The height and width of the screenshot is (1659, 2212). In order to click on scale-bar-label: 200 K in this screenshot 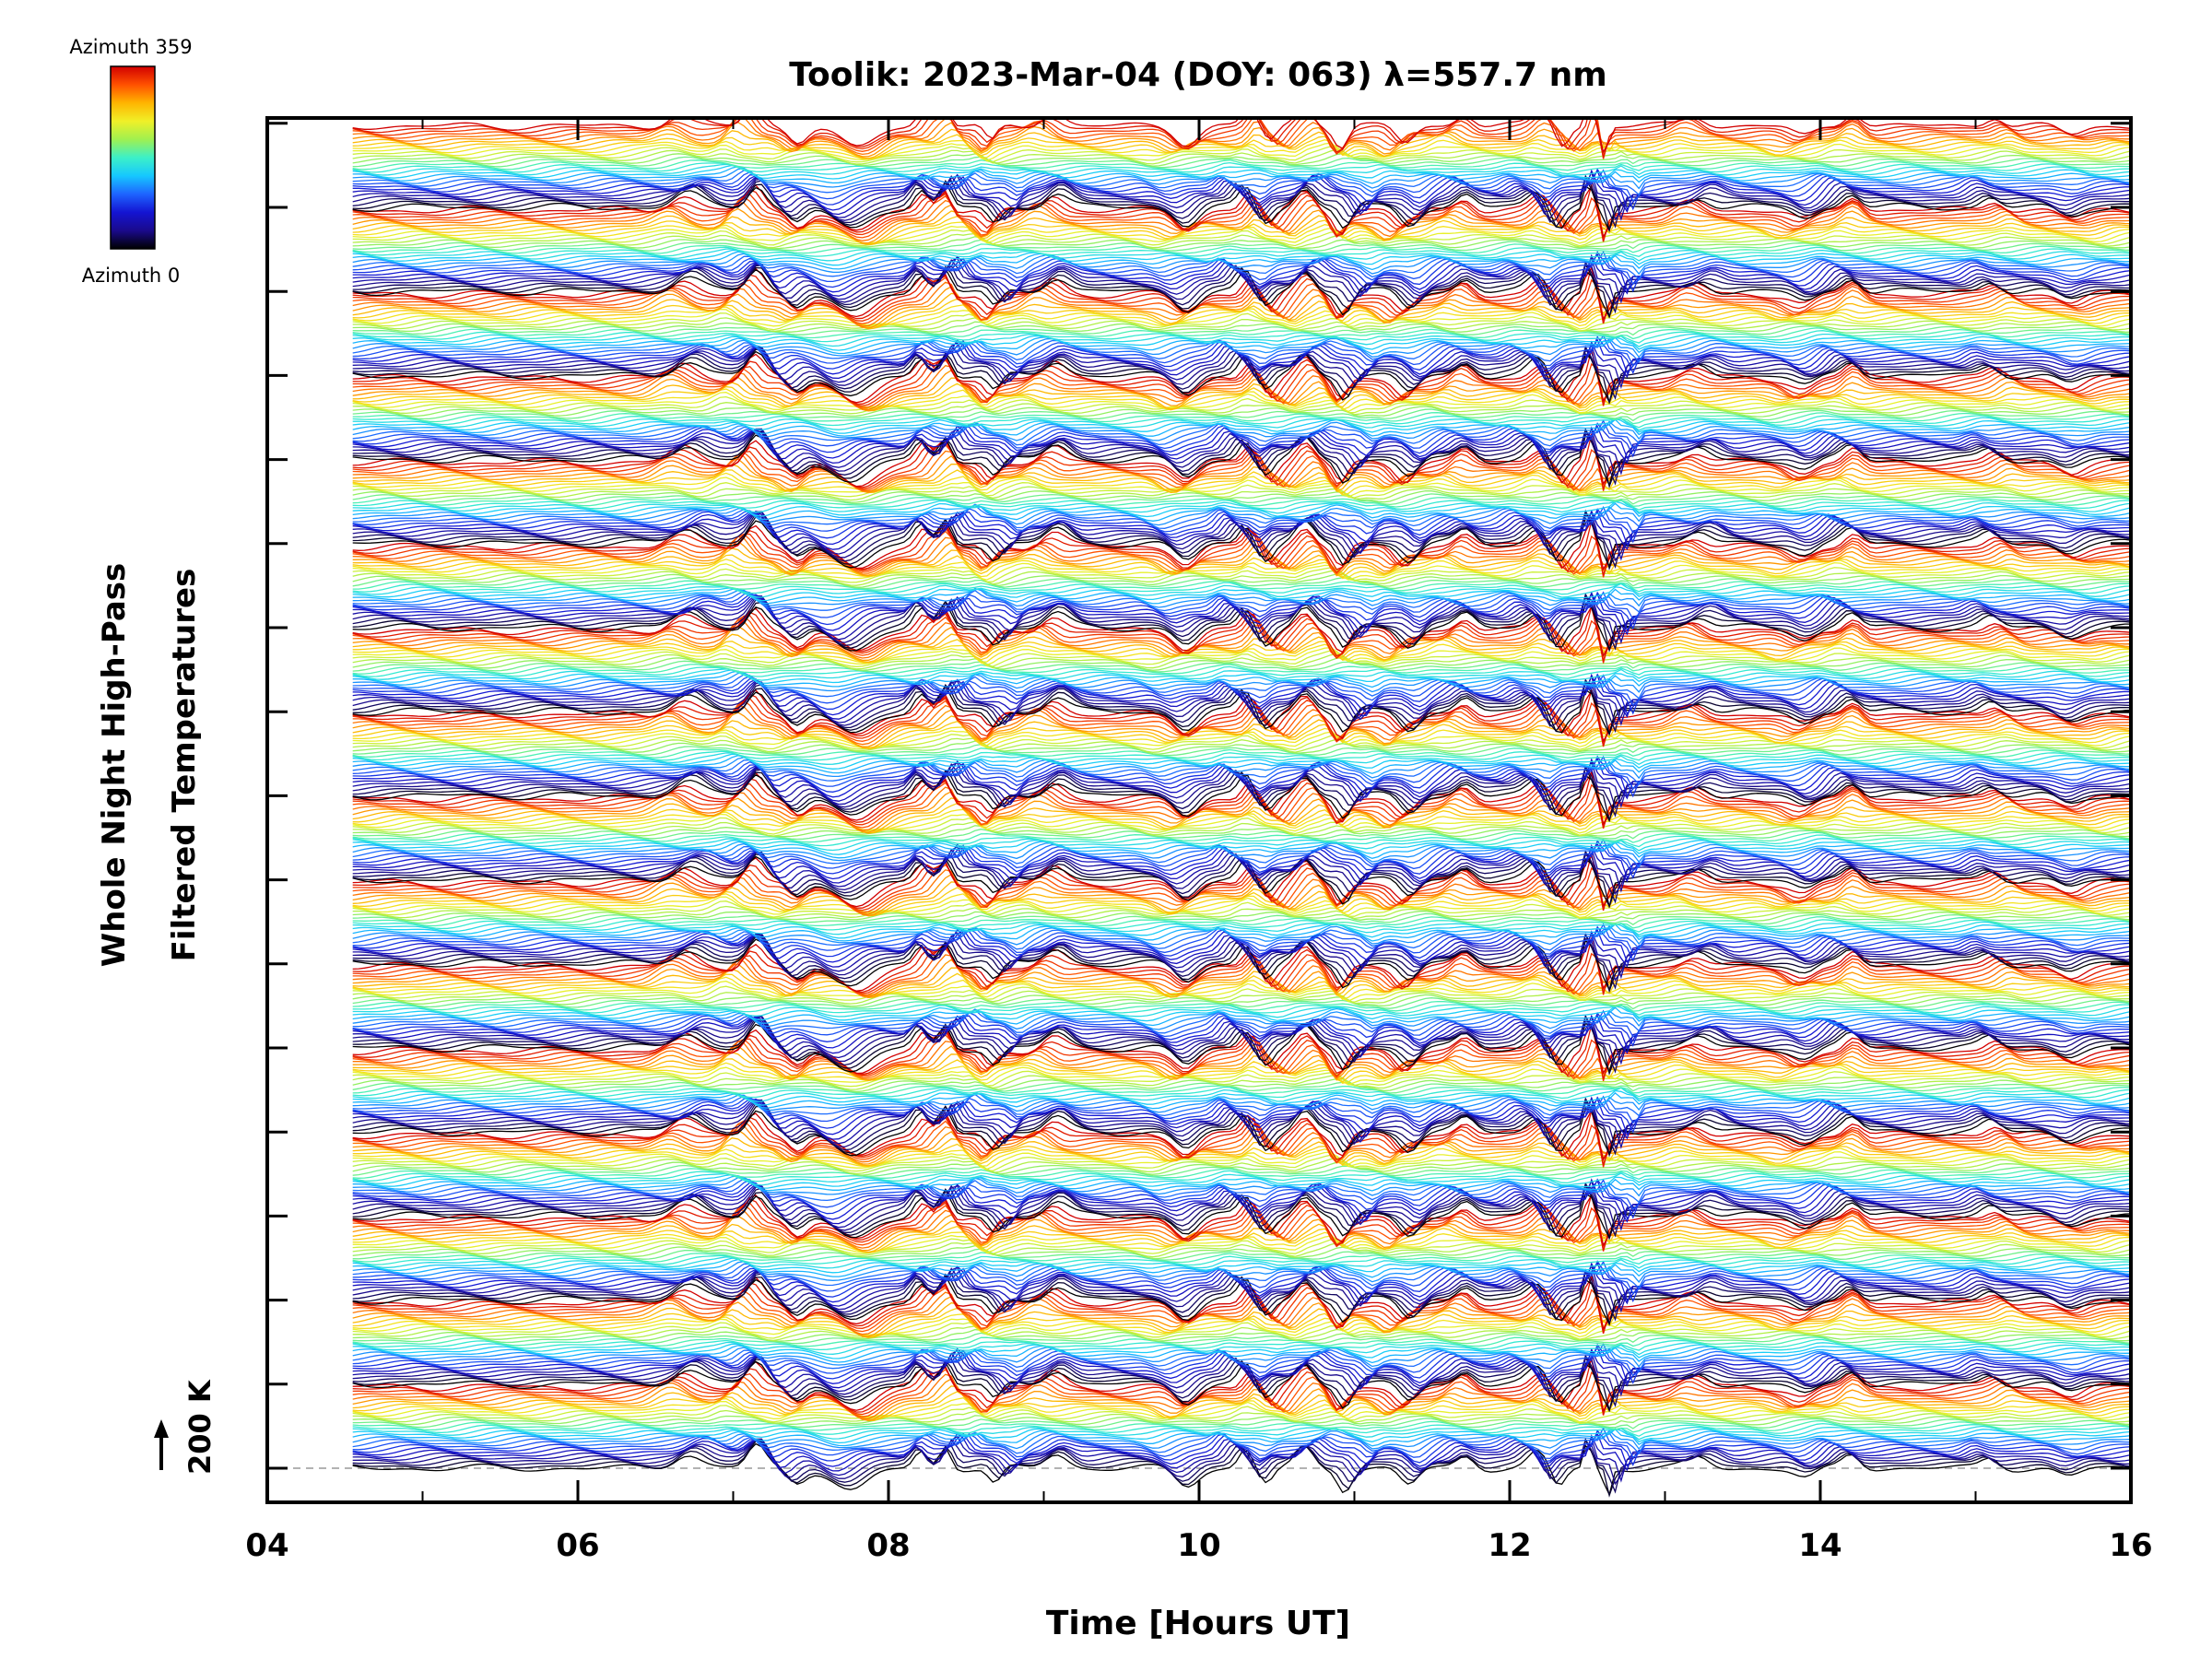, I will do `click(200, 1427)`.